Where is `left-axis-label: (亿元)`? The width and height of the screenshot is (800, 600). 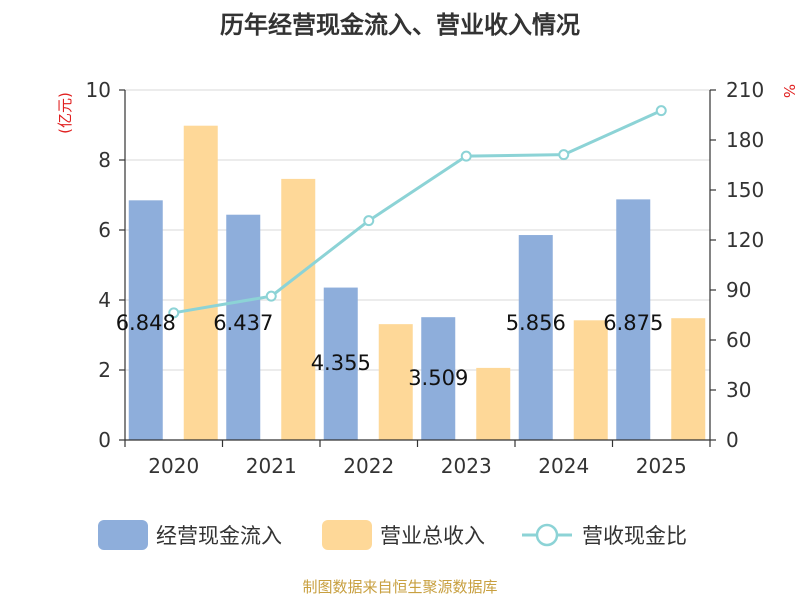
left-axis-label: (亿元) is located at coordinates (65, 113).